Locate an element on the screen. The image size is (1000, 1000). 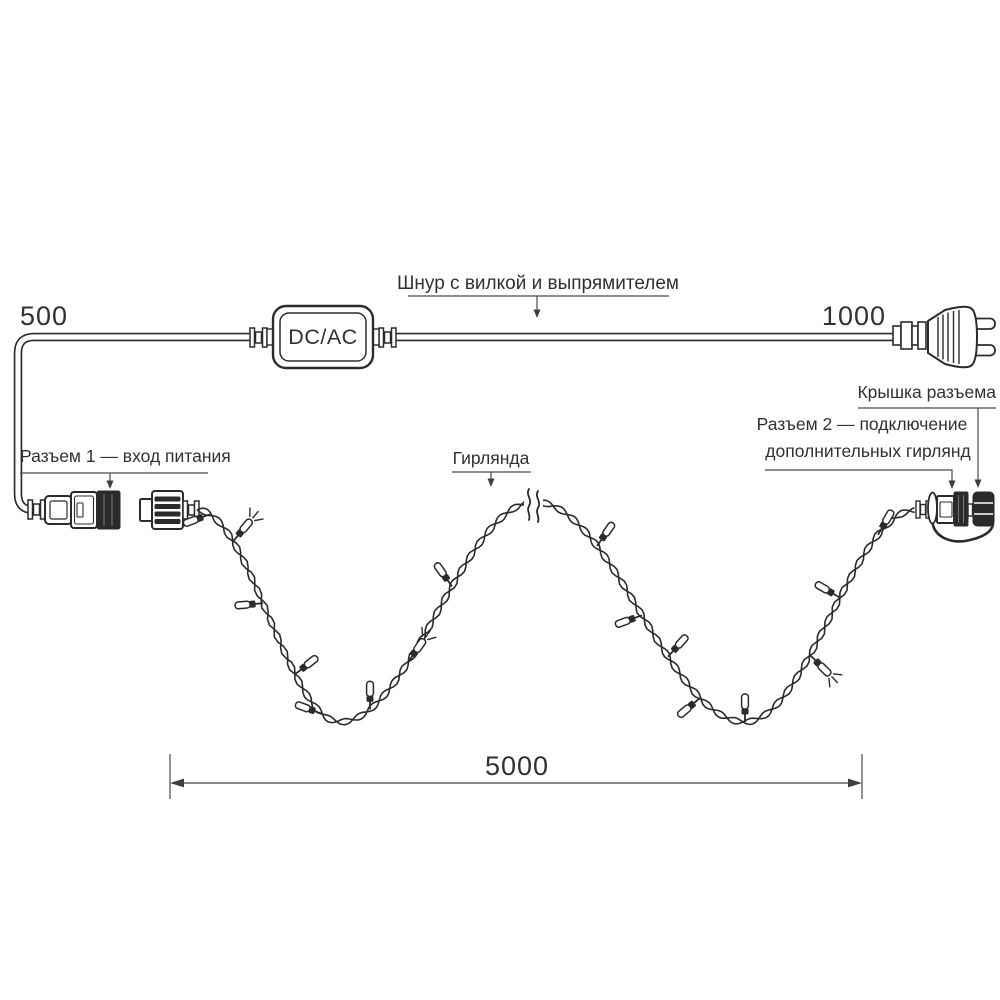
connector2-nub is located at coordinates (970, 510).